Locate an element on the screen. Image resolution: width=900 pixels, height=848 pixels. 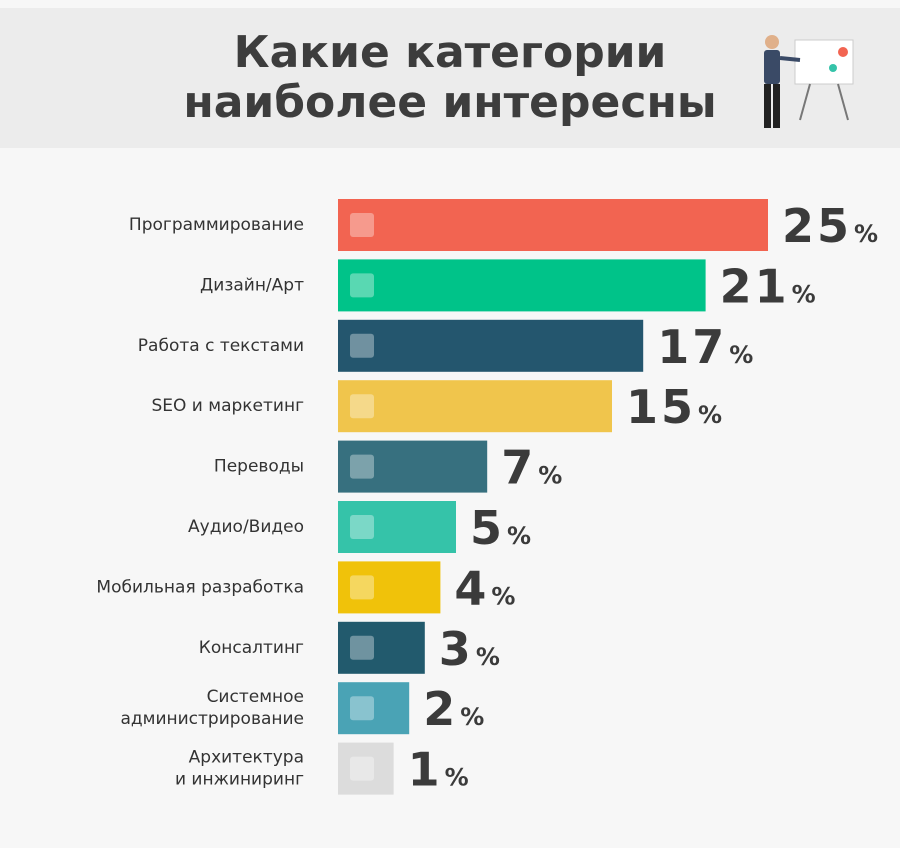
value-label: 5% is located at coordinates (500, 528).